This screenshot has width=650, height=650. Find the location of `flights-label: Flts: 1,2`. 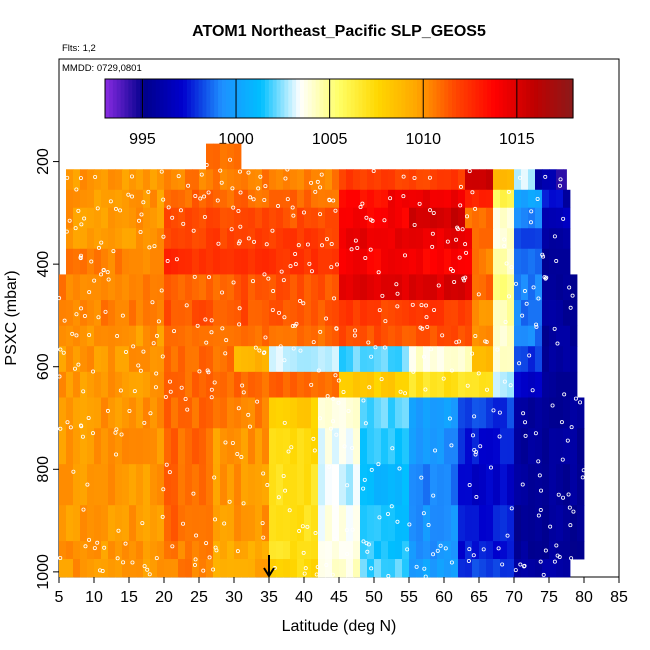

flights-label: Flts: 1,2 is located at coordinates (79, 48).